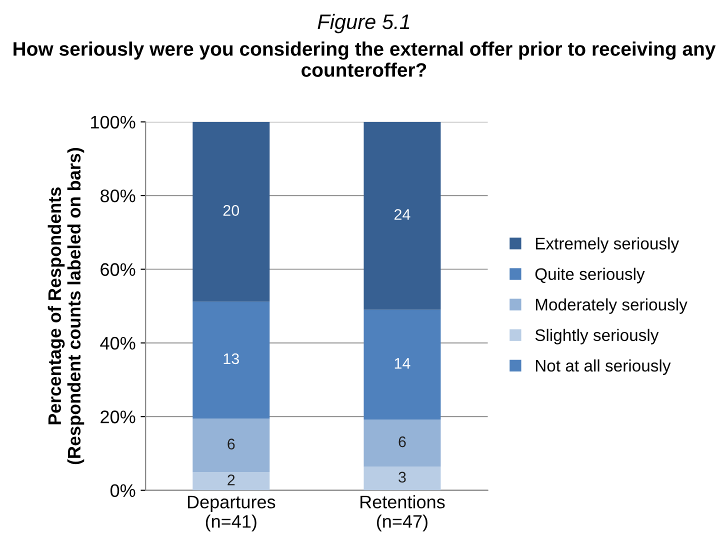  What do you see at coordinates (118, 343) in the screenshot?
I see `y-tick-label: 40%` at bounding box center [118, 343].